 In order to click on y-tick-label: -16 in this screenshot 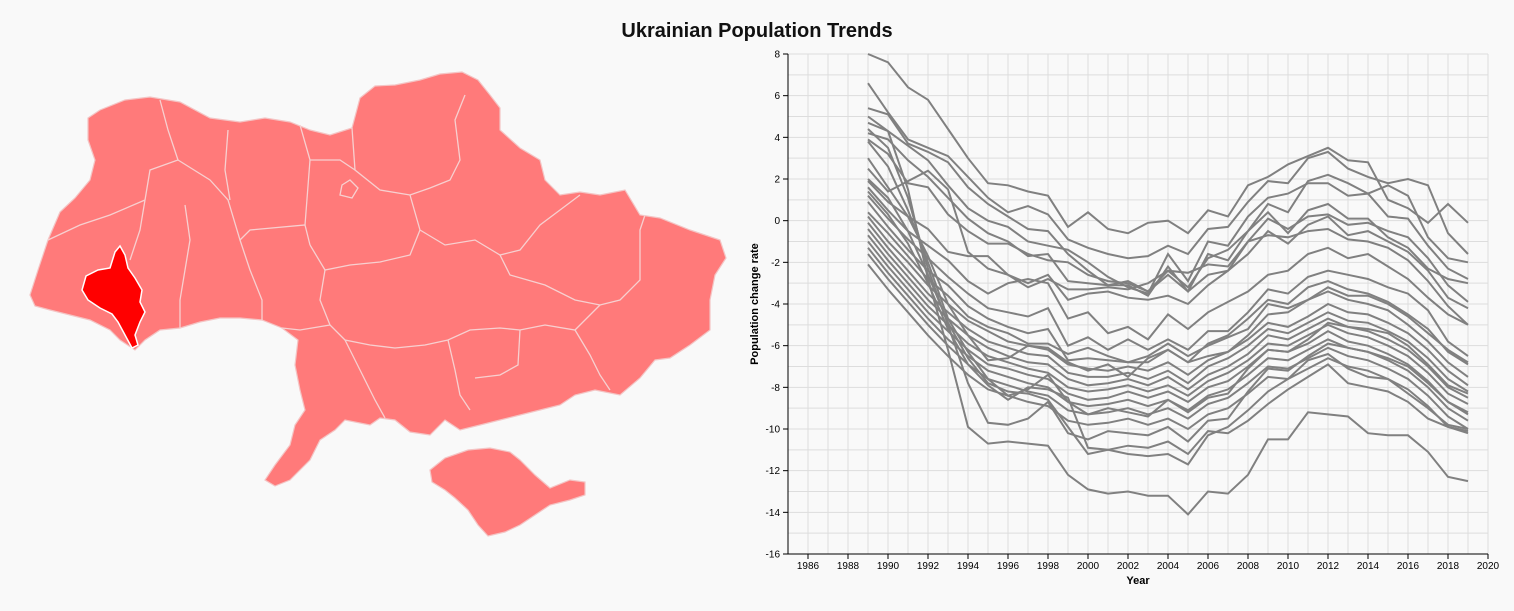, I will do `click(773, 555)`.